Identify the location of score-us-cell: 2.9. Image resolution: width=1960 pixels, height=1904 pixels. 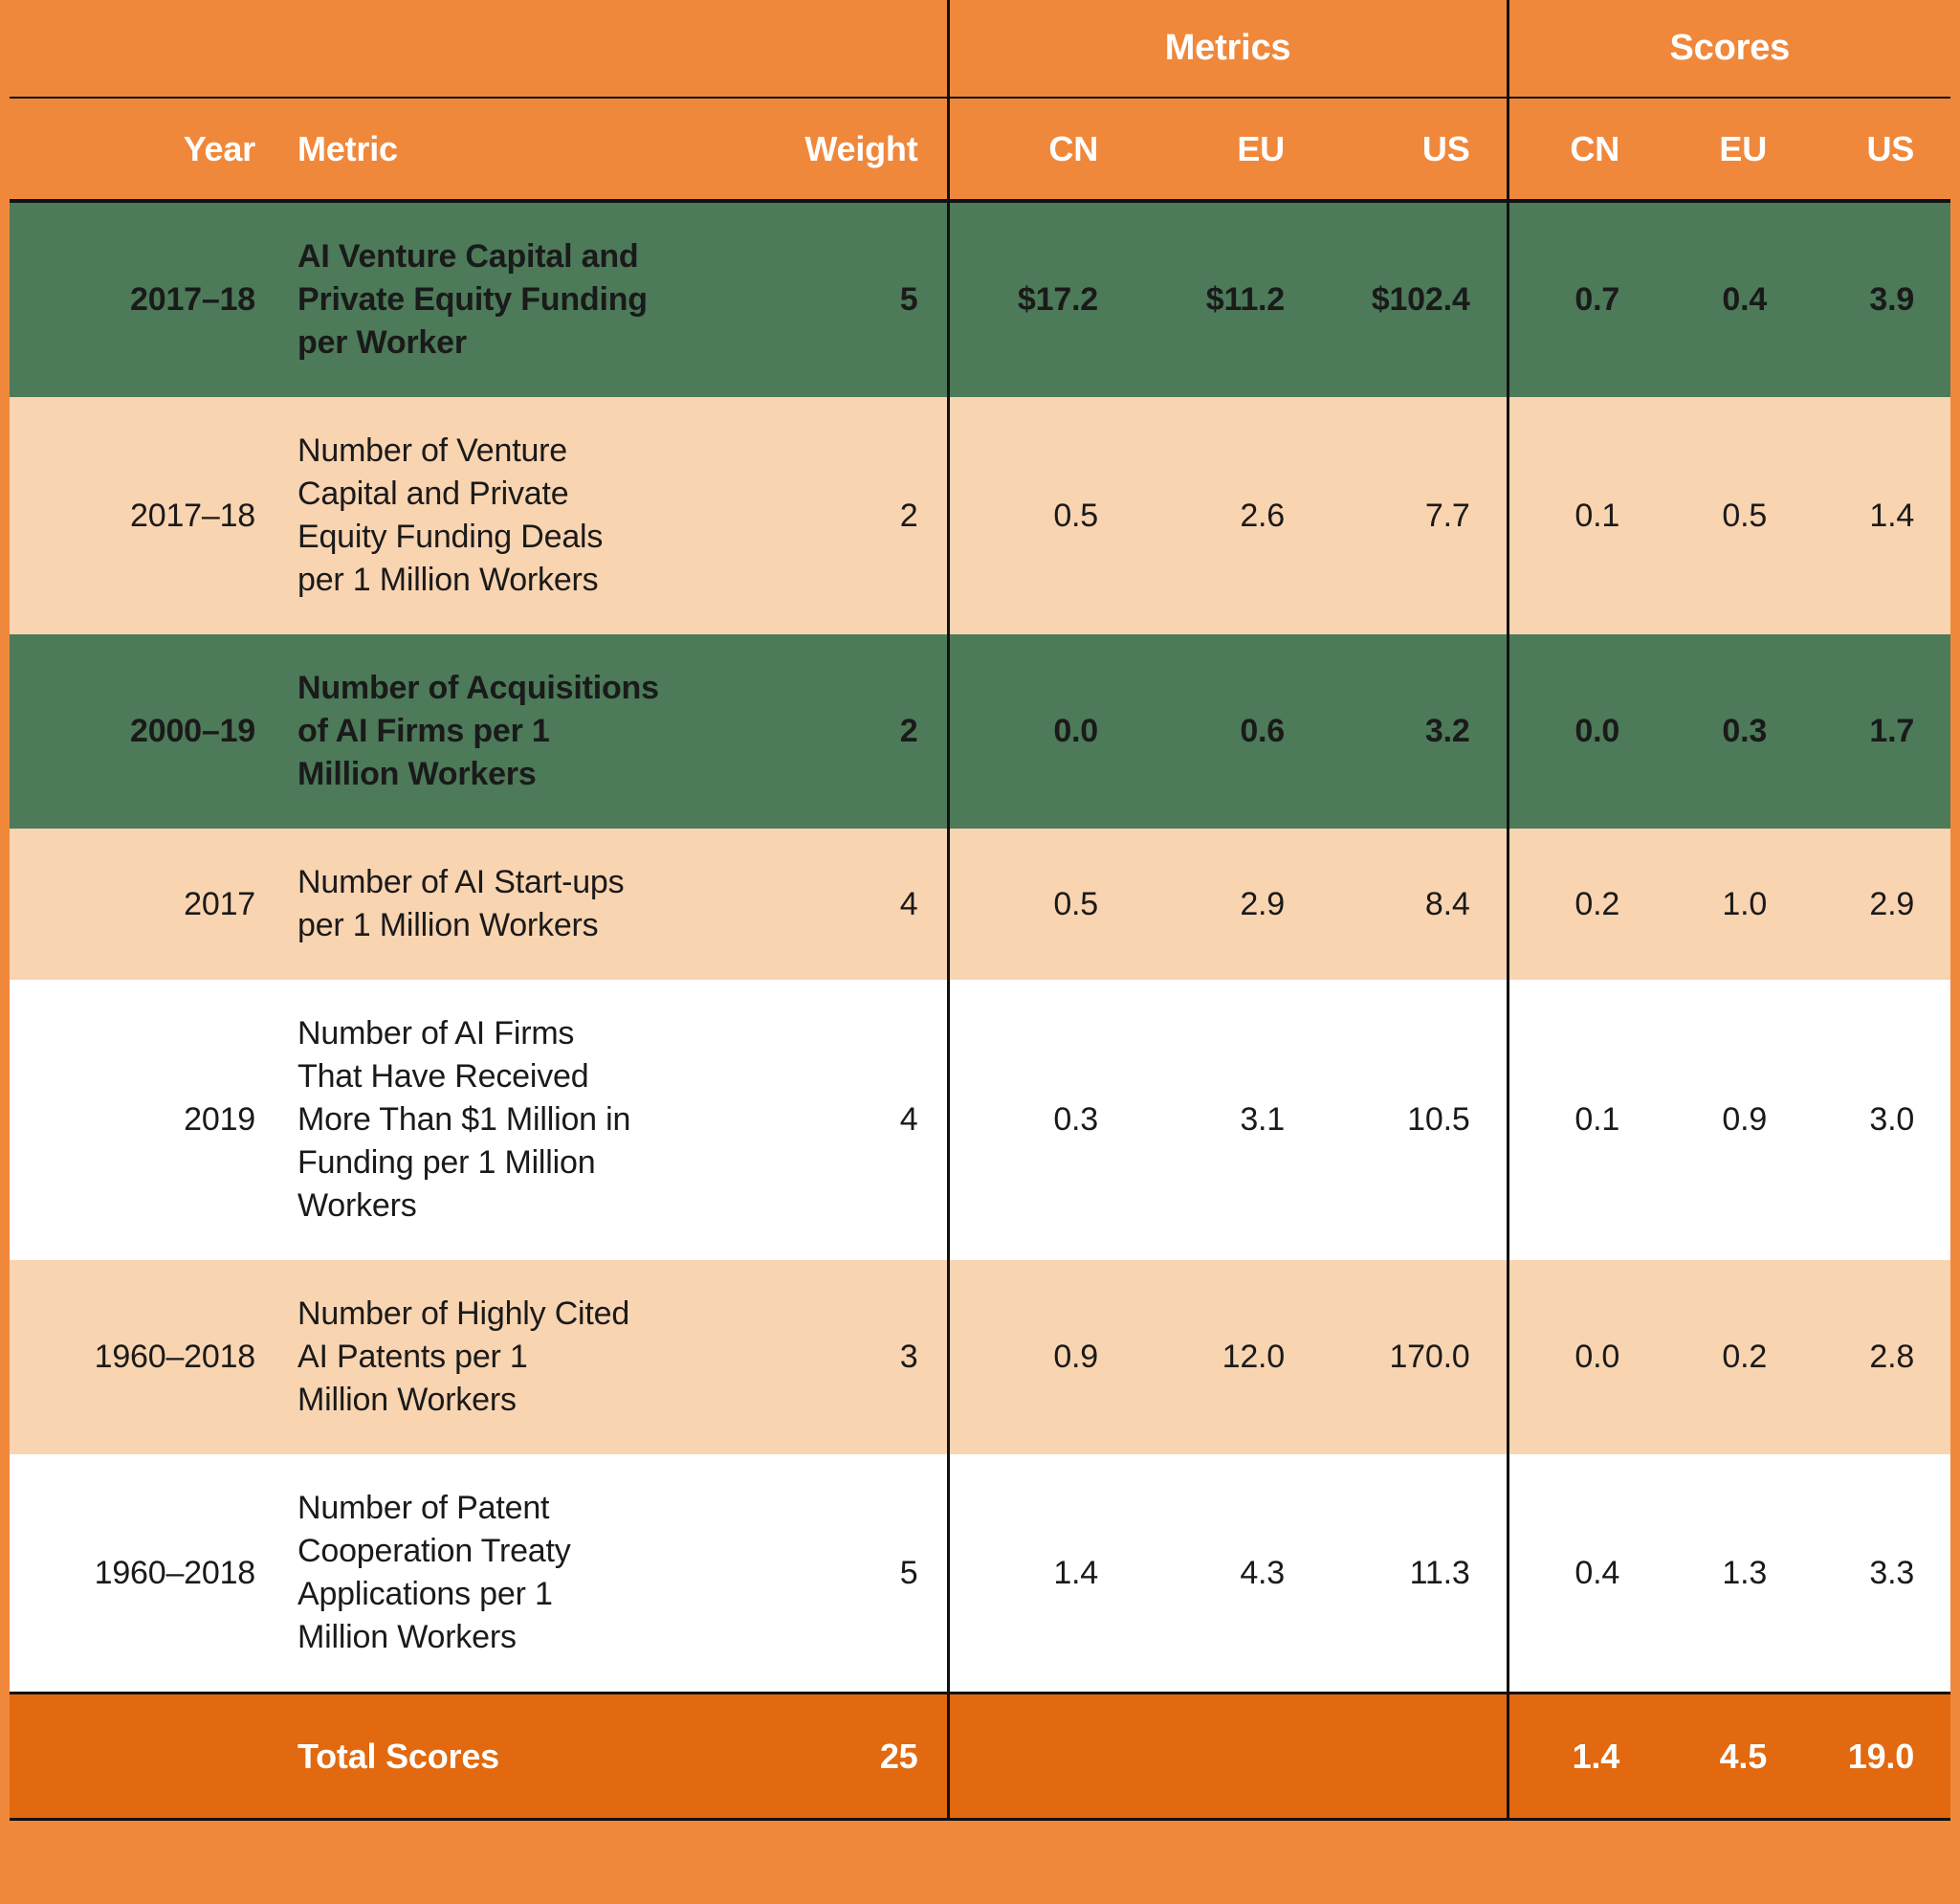
(1877, 904).